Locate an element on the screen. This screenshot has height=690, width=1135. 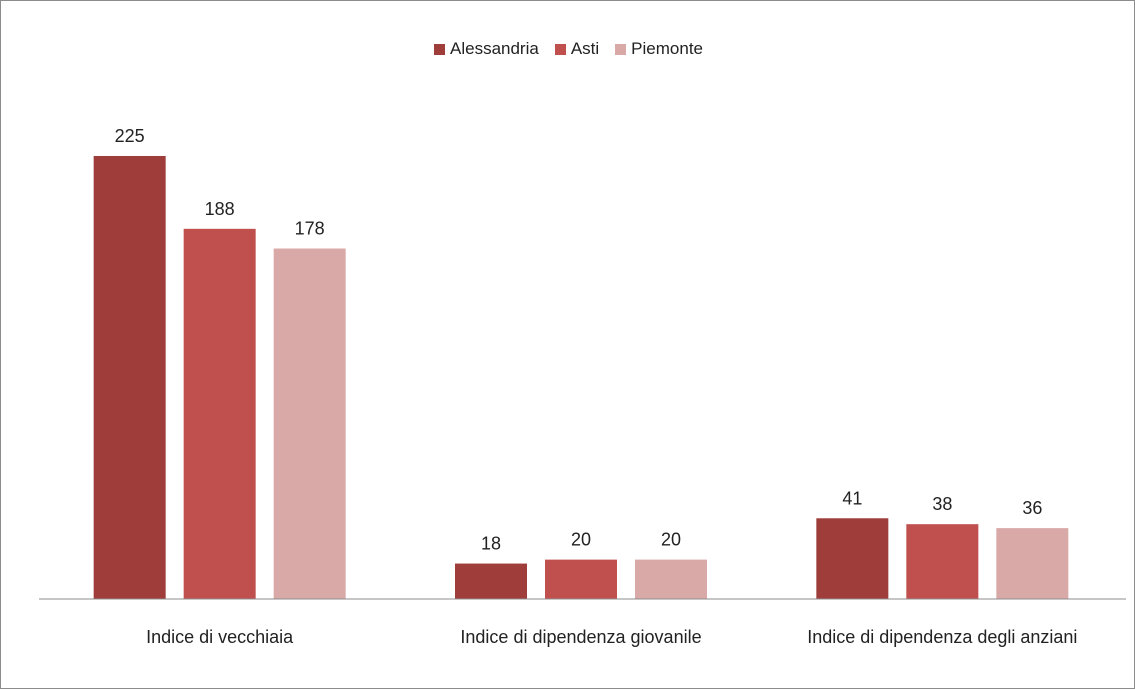
legend-item: Alessandria is located at coordinates (486, 49).